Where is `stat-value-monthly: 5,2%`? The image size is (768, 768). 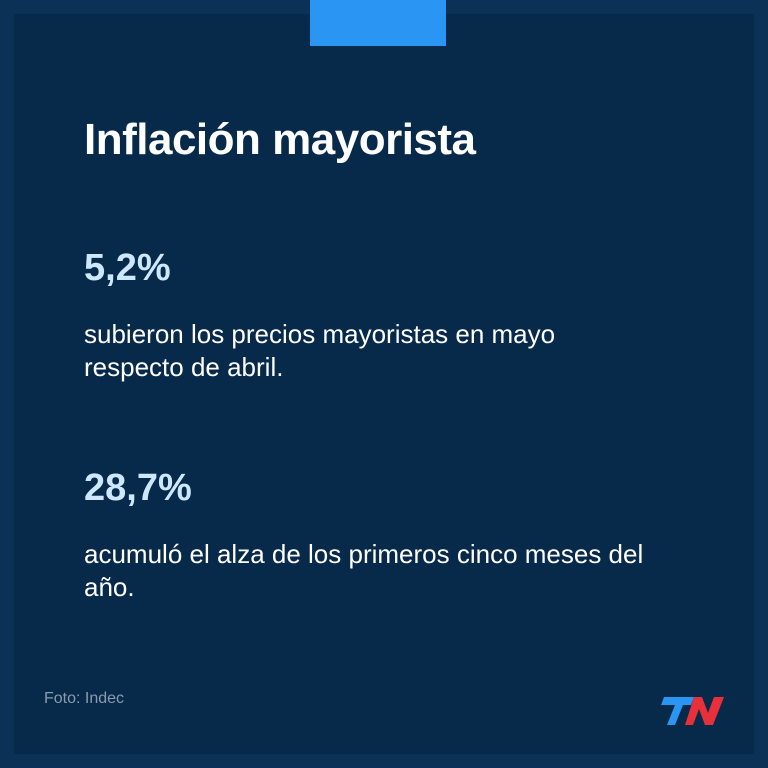 stat-value-monthly: 5,2% is located at coordinates (127, 268).